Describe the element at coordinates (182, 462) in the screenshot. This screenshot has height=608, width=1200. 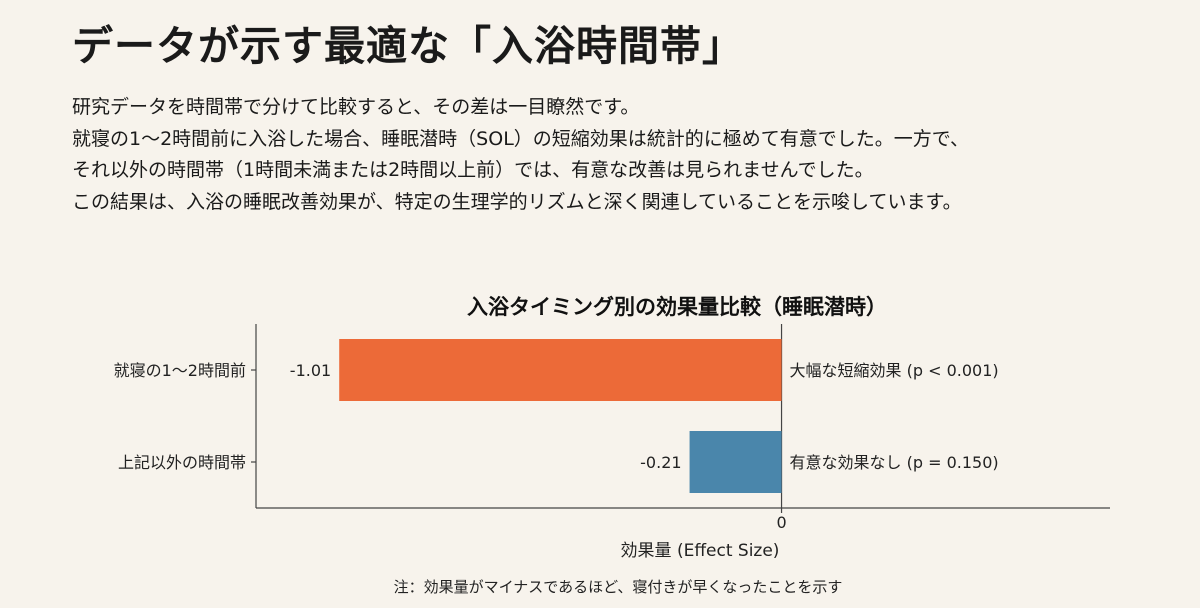
I see `category-label: 上記以外の時間帯` at that location.